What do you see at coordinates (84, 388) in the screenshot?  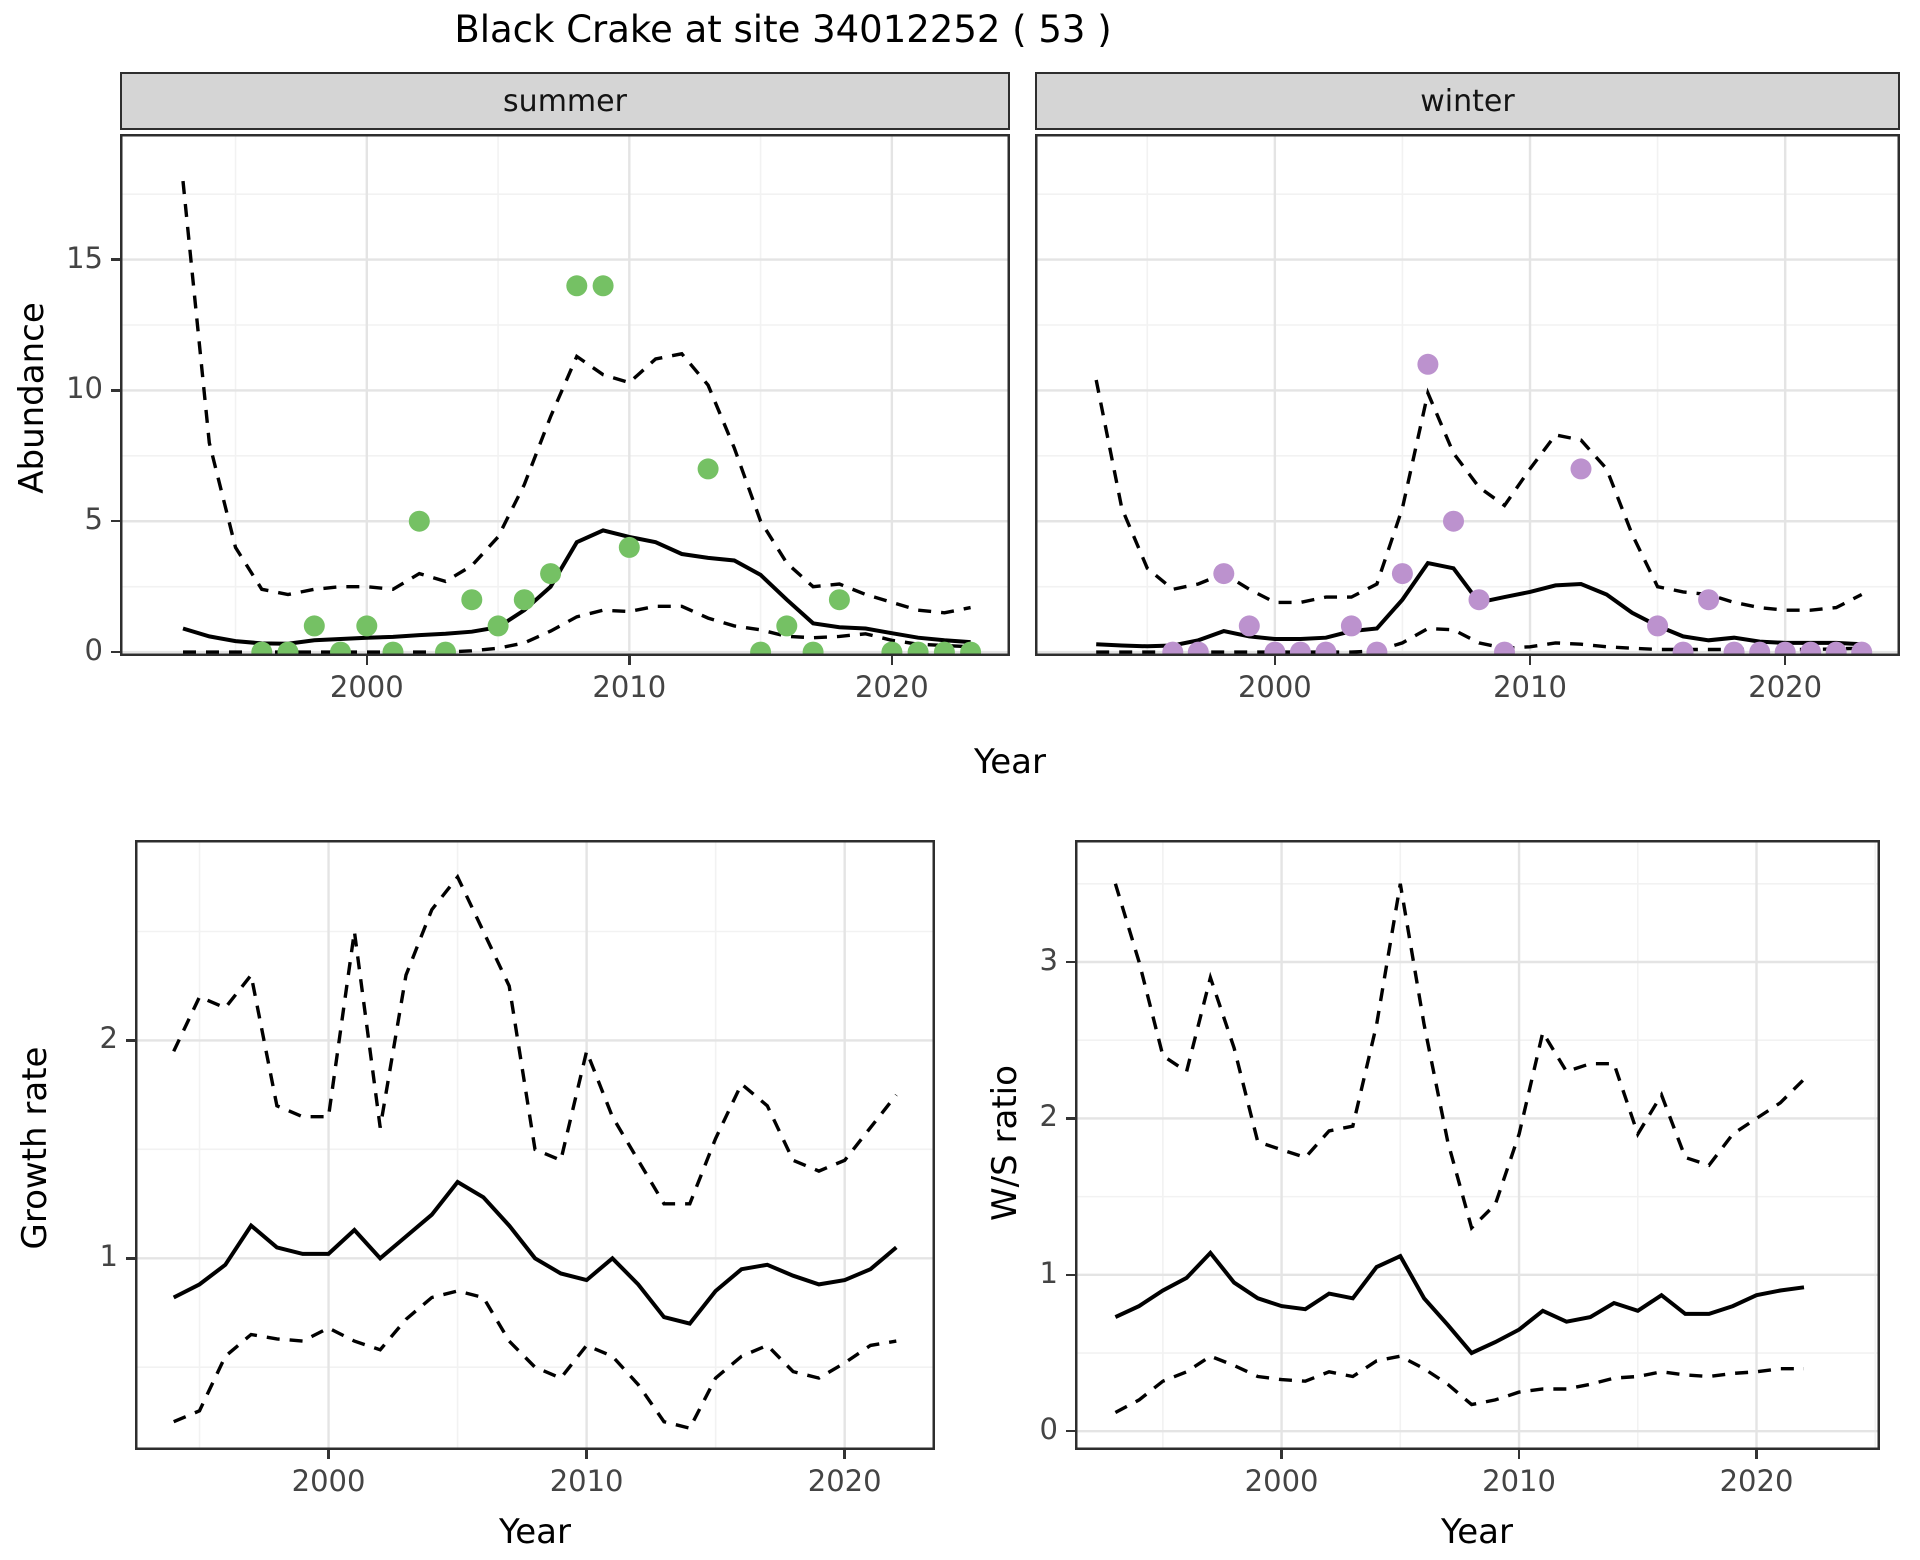 I see `y-tick-label: 10` at bounding box center [84, 388].